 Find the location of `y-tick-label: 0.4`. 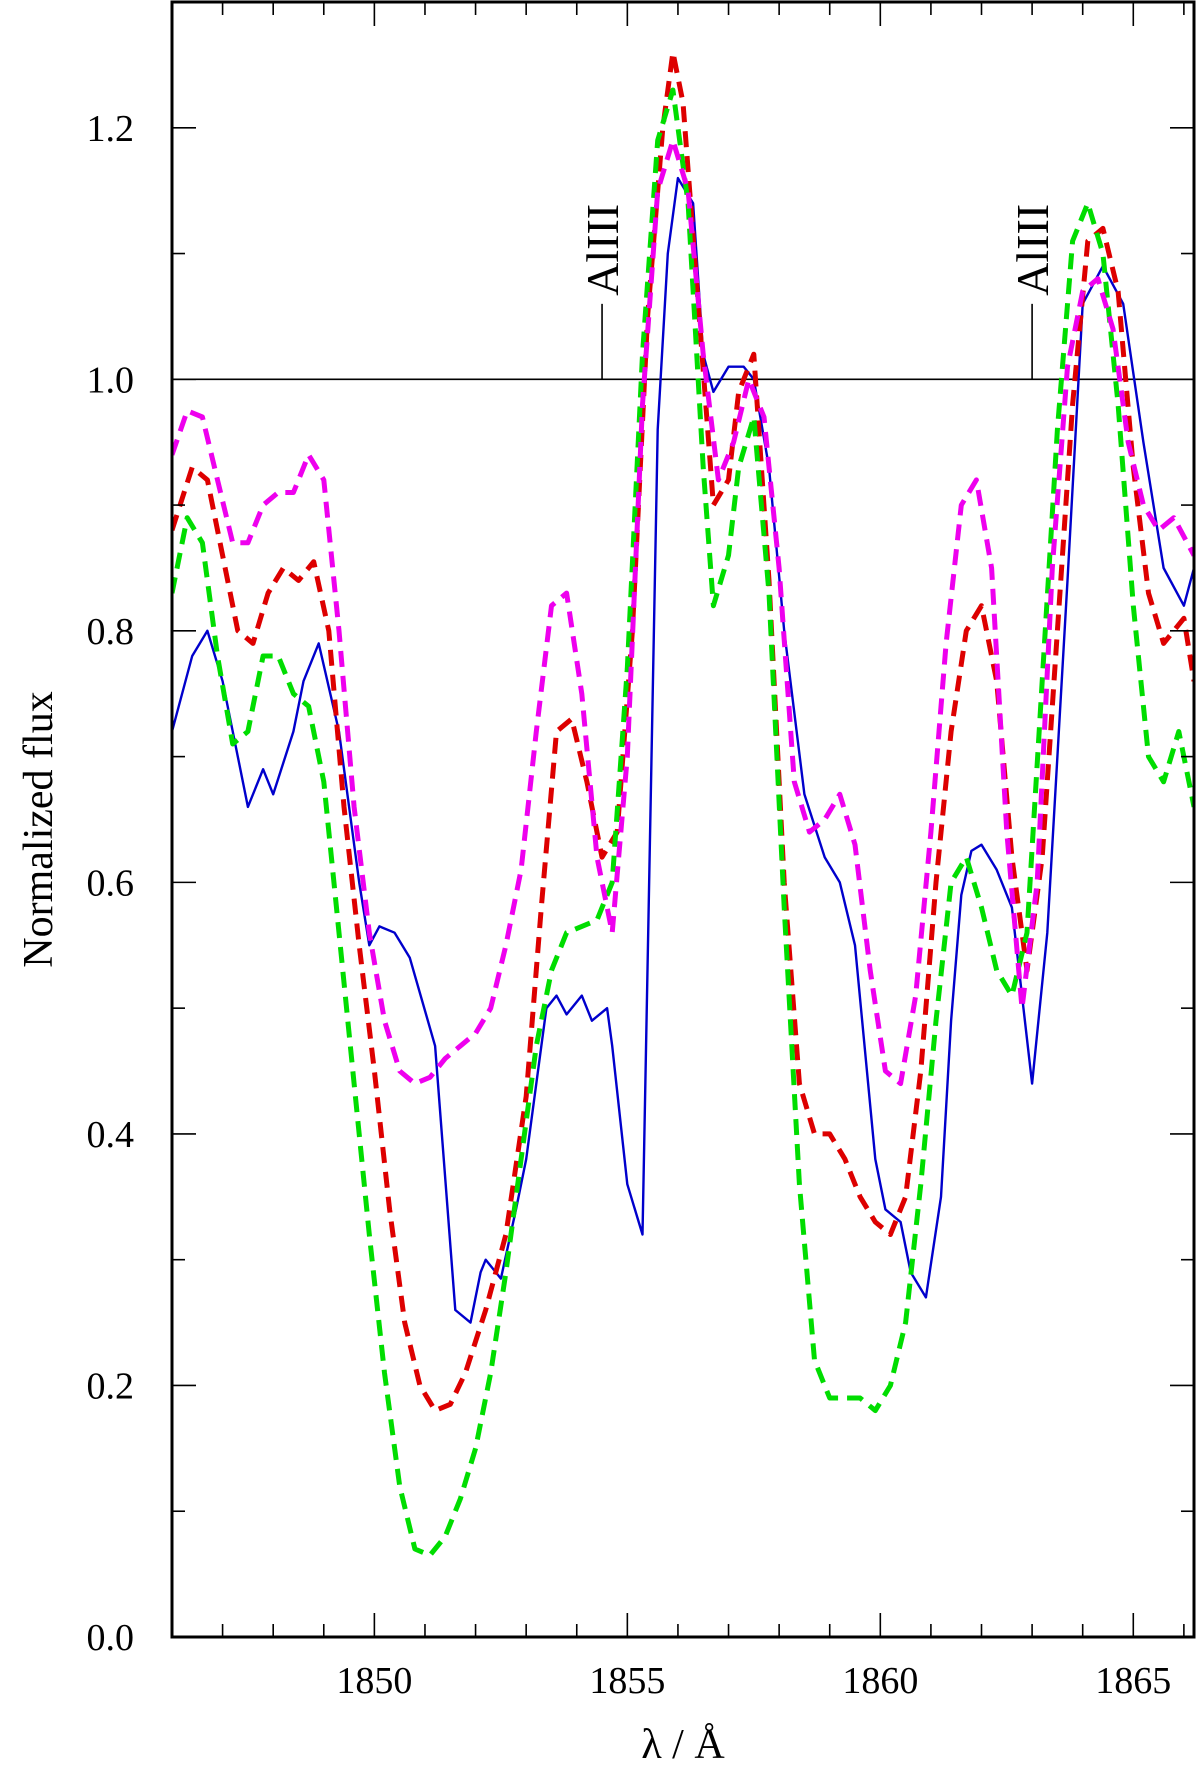

y-tick-label: 0.4 is located at coordinates (111, 1135).